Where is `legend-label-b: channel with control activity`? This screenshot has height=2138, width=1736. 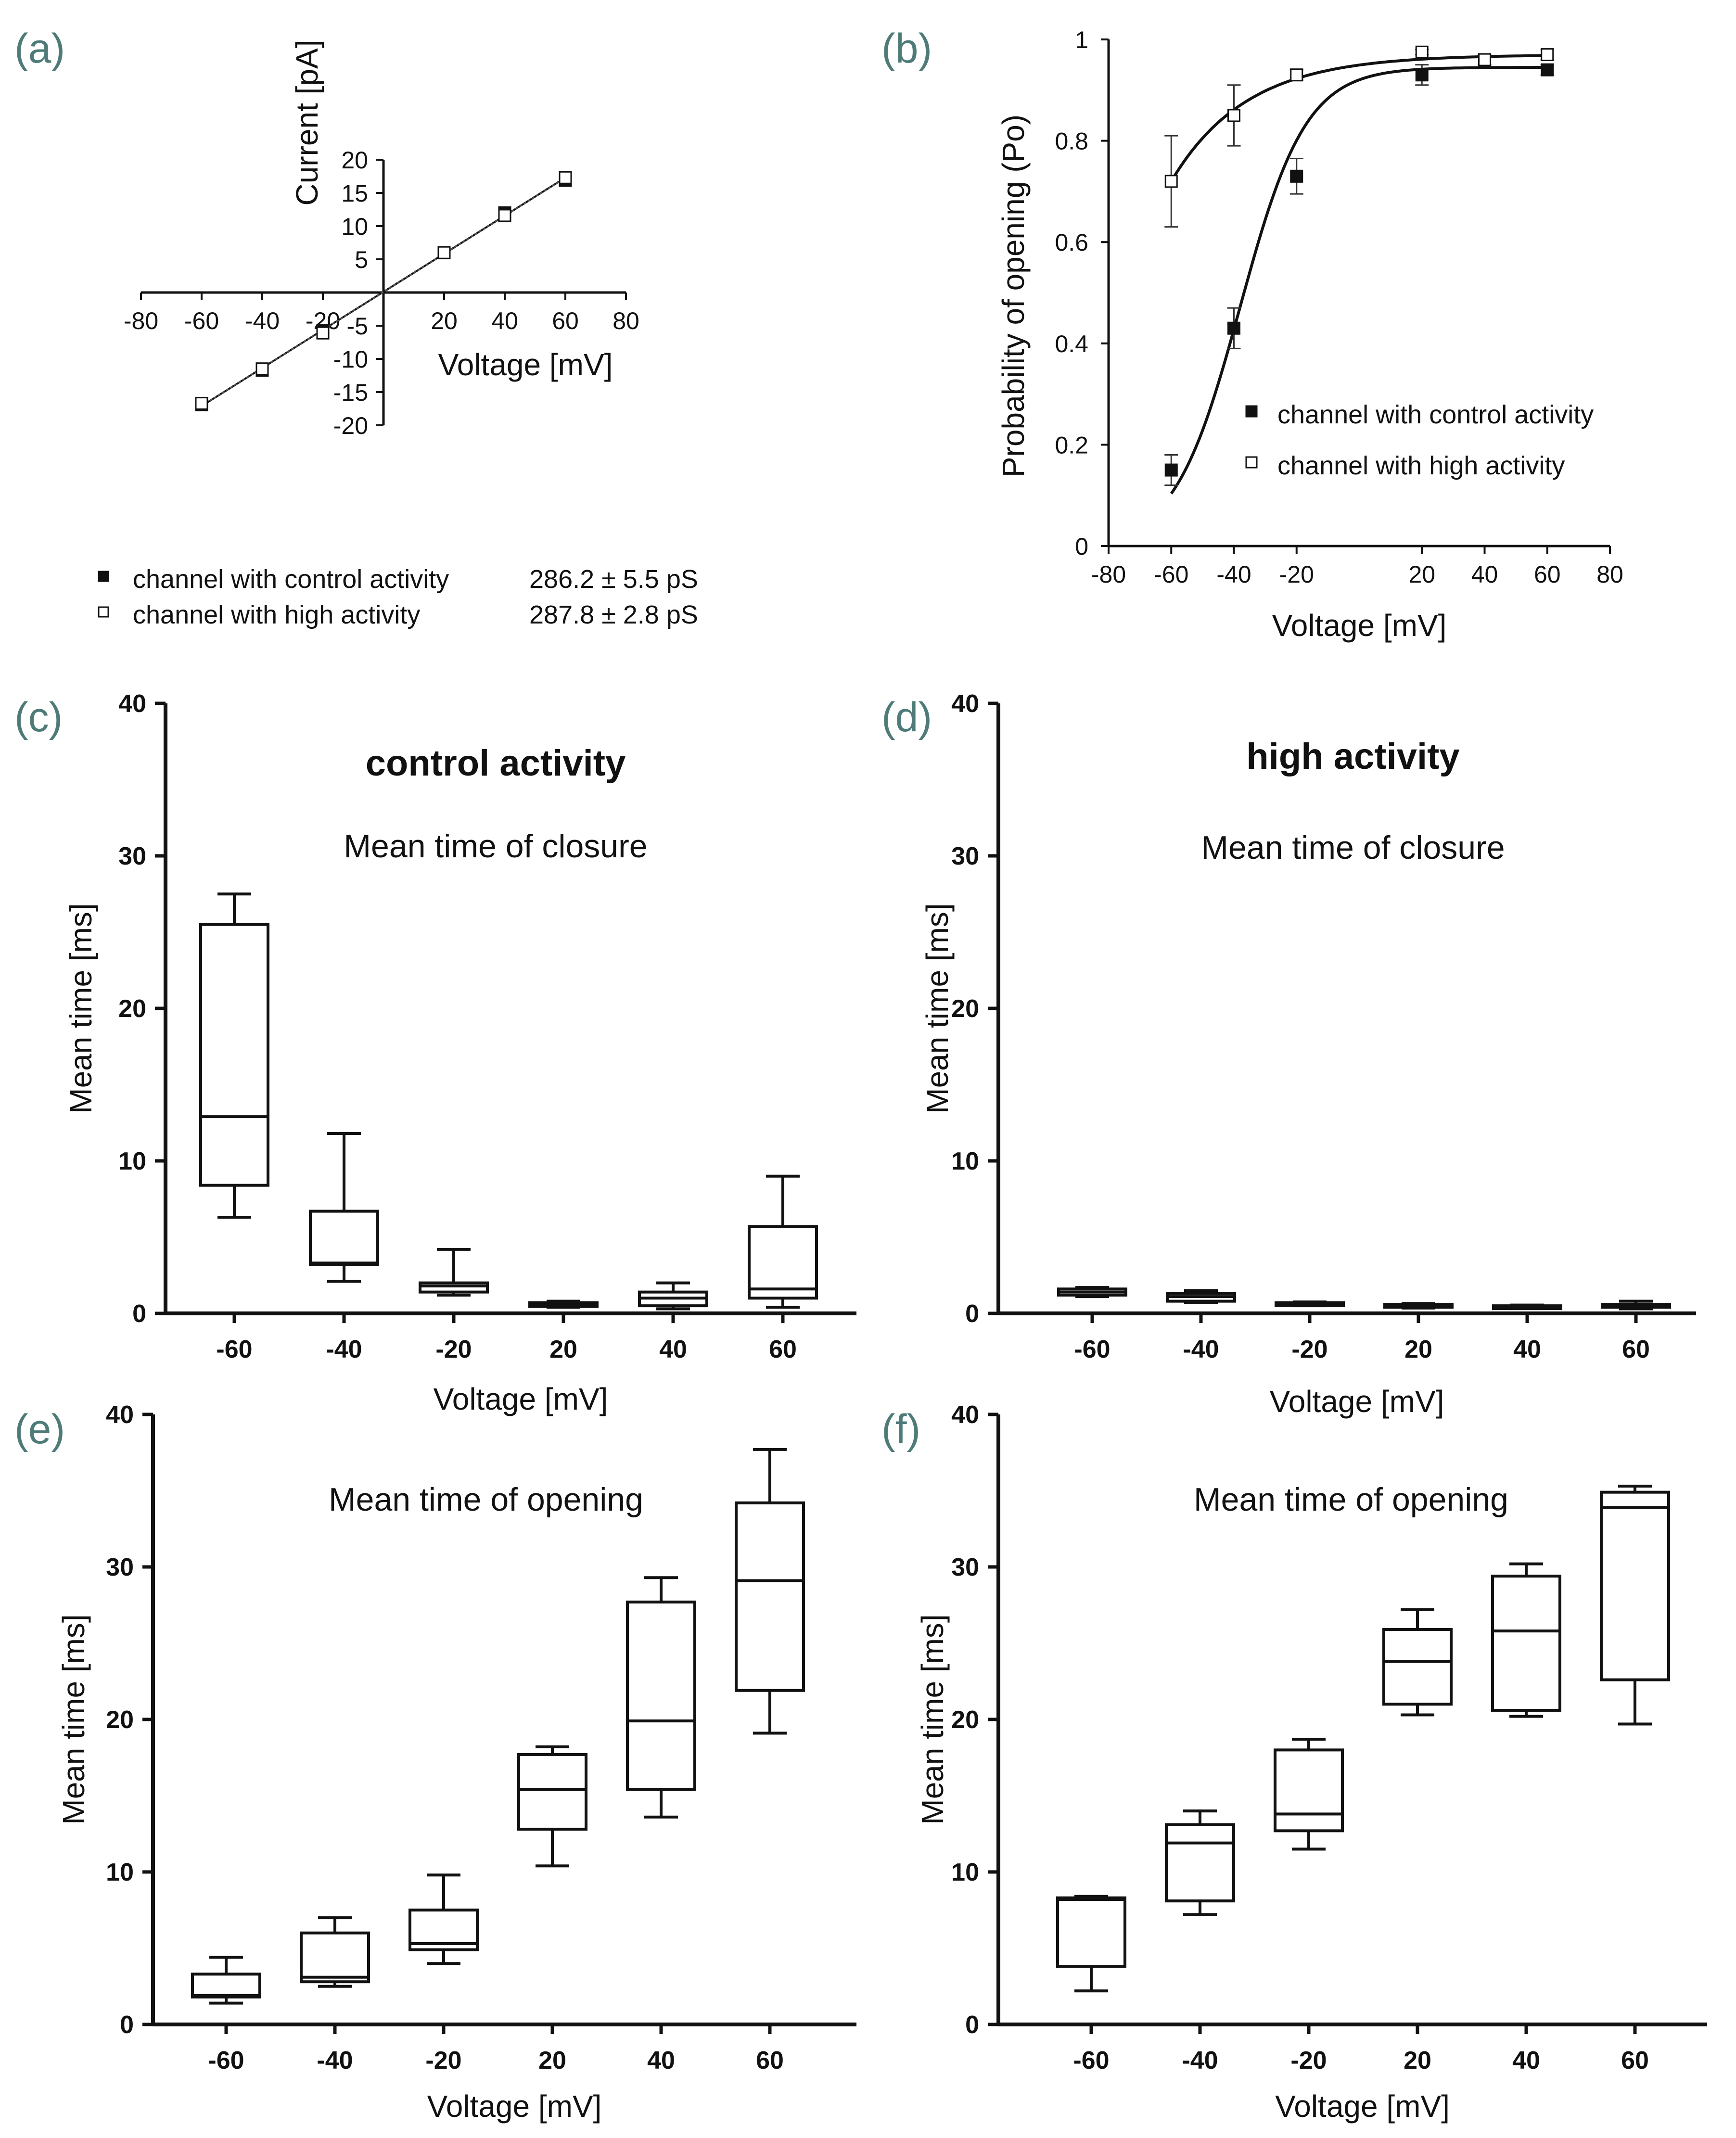 legend-label-b: channel with control activity is located at coordinates (1435, 414).